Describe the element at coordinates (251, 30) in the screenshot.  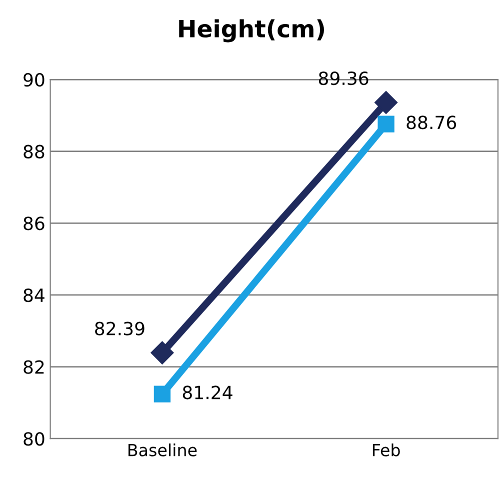
I see `chart-title: Height(cm)` at that location.